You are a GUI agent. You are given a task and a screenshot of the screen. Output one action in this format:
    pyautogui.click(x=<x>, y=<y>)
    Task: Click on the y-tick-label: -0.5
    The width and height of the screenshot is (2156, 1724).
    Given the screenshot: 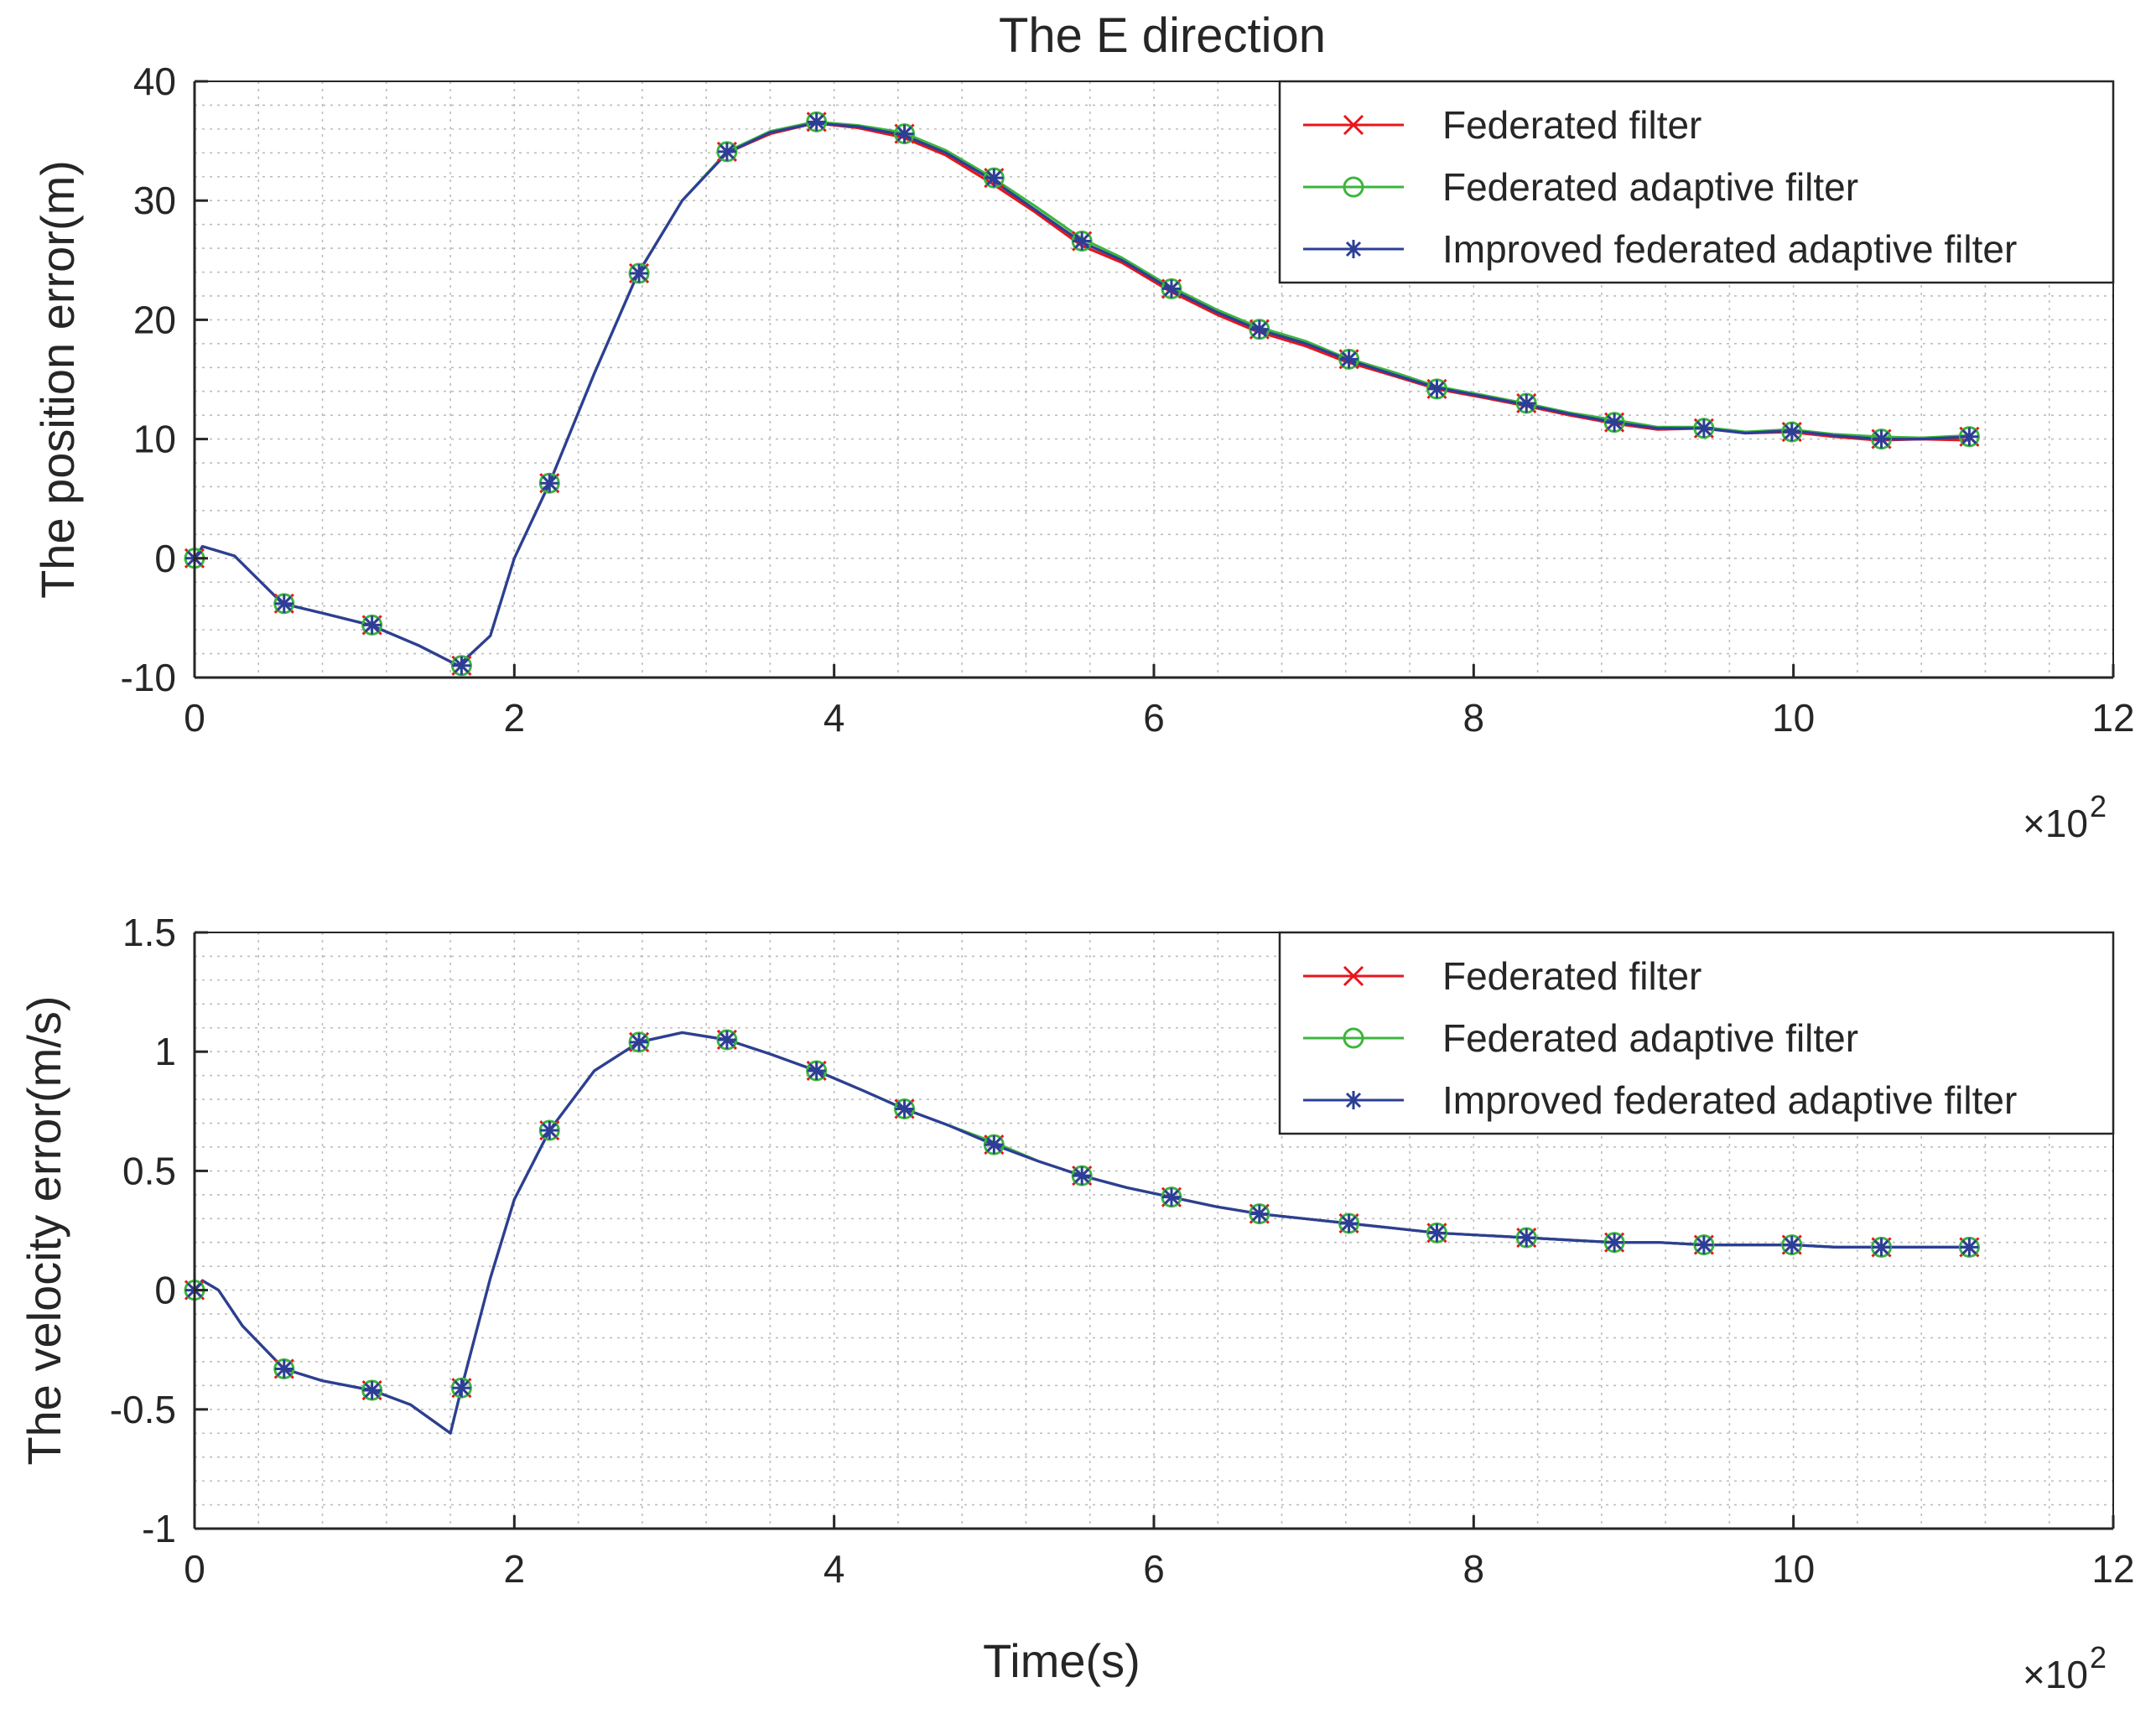 What is the action you would take?
    pyautogui.click(x=143, y=1410)
    